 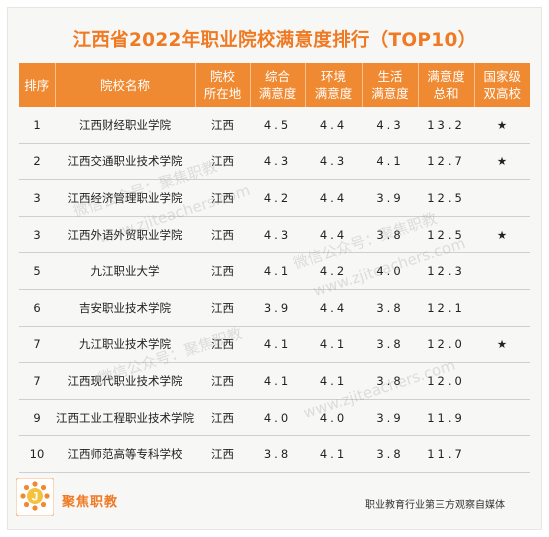 I want to click on table-row: 7 江西现代职业技术学院 江西 4.1 4.1 3.8 12.0, so click(x=274, y=381).